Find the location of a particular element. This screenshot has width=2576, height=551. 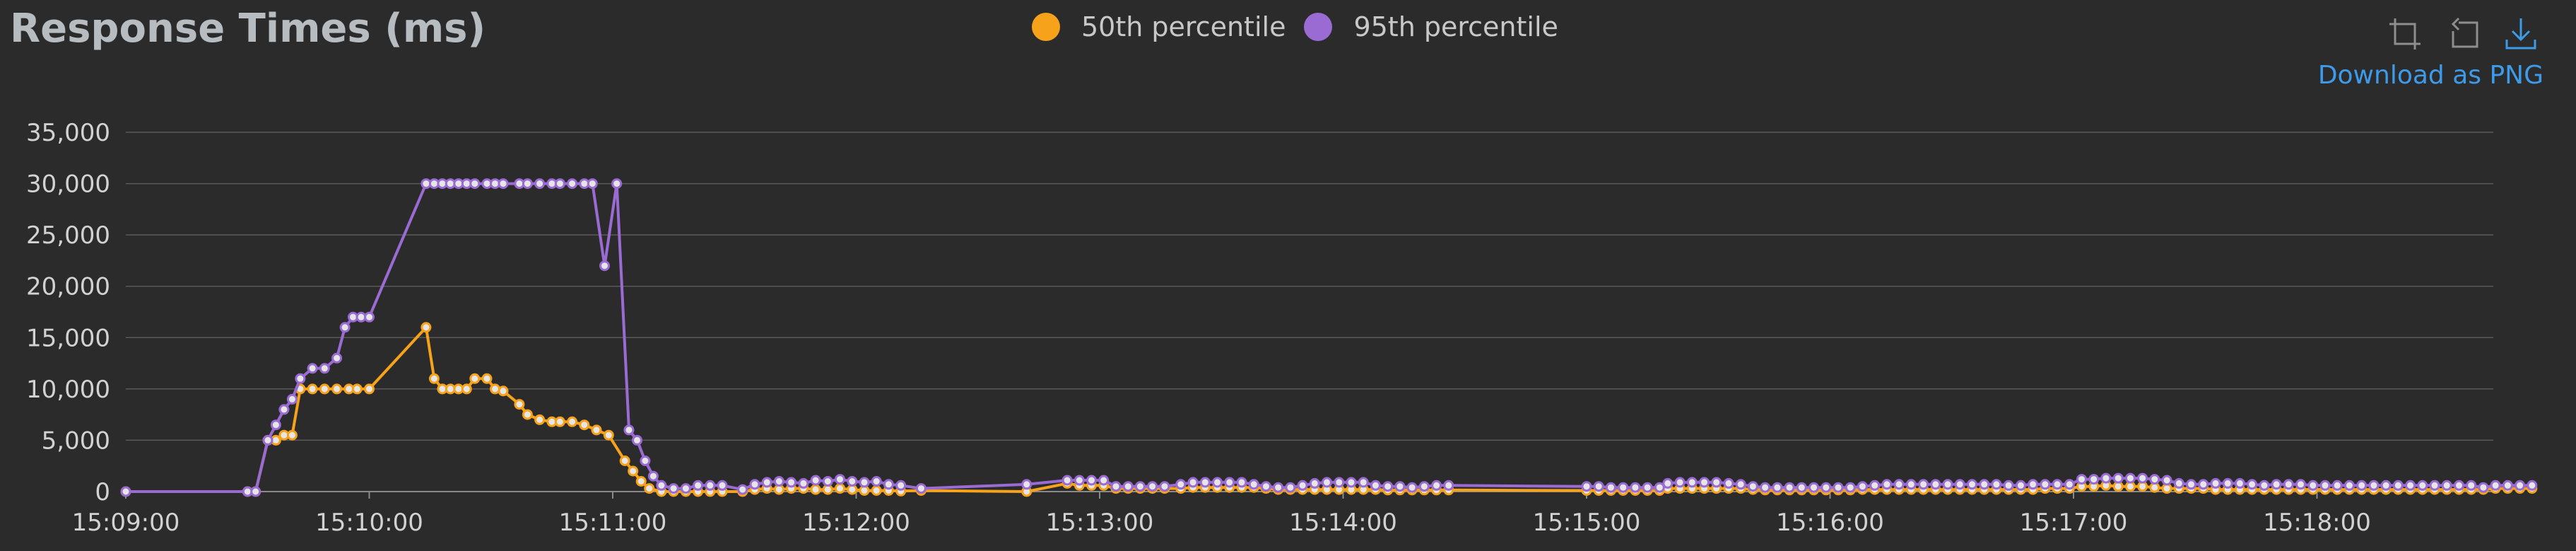

crop-icon is located at coordinates (2405, 34).